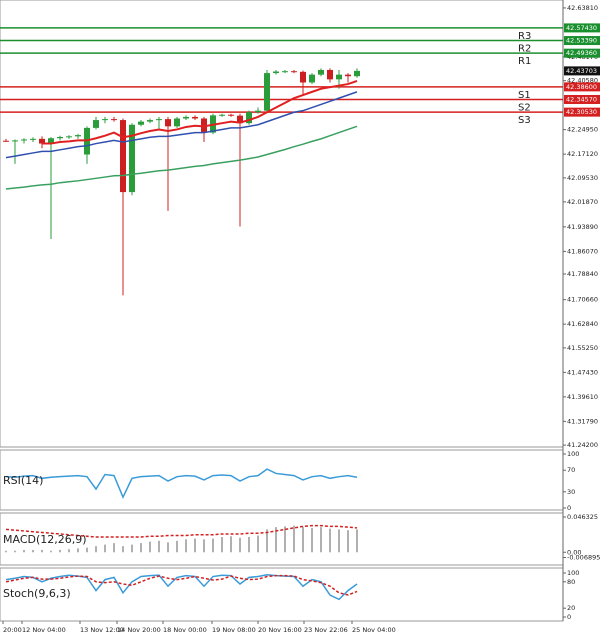 This screenshot has width=600, height=637. What do you see at coordinates (582, 178) in the screenshot?
I see `y-tick-label: 42.09530` at bounding box center [582, 178].